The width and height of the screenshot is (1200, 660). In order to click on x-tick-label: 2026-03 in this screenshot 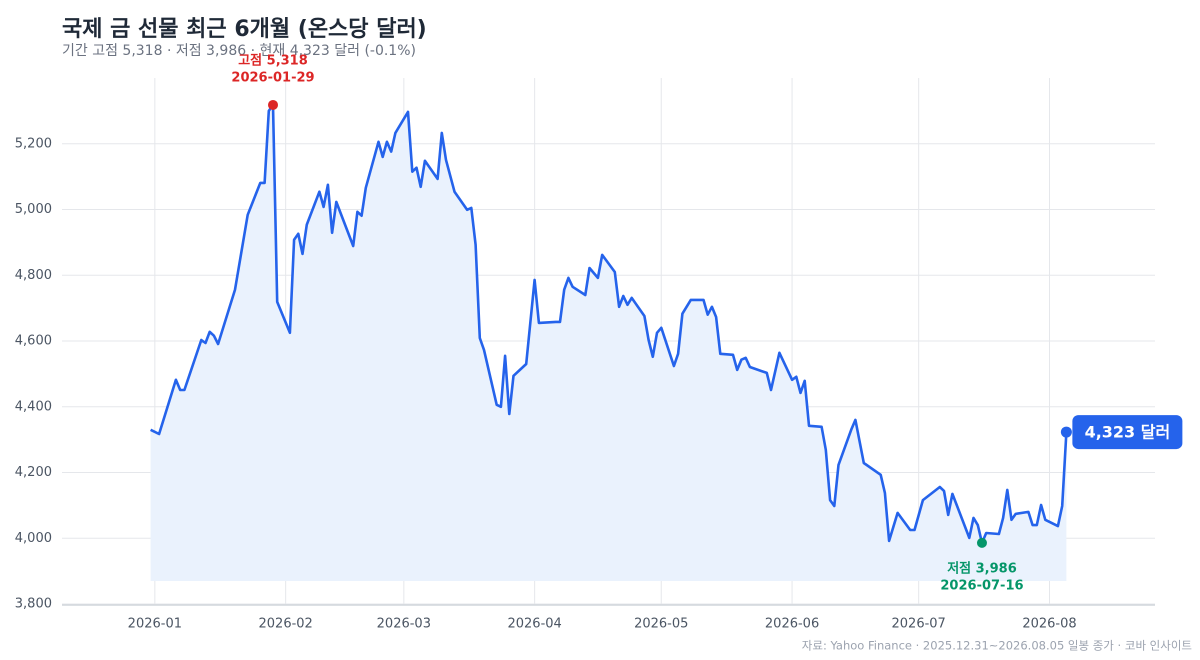, I will do `click(404, 624)`.